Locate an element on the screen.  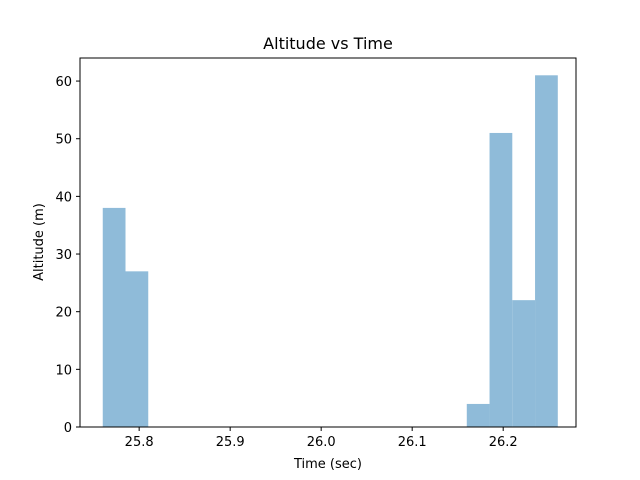
y-tick-label: 20 is located at coordinates (63, 313).